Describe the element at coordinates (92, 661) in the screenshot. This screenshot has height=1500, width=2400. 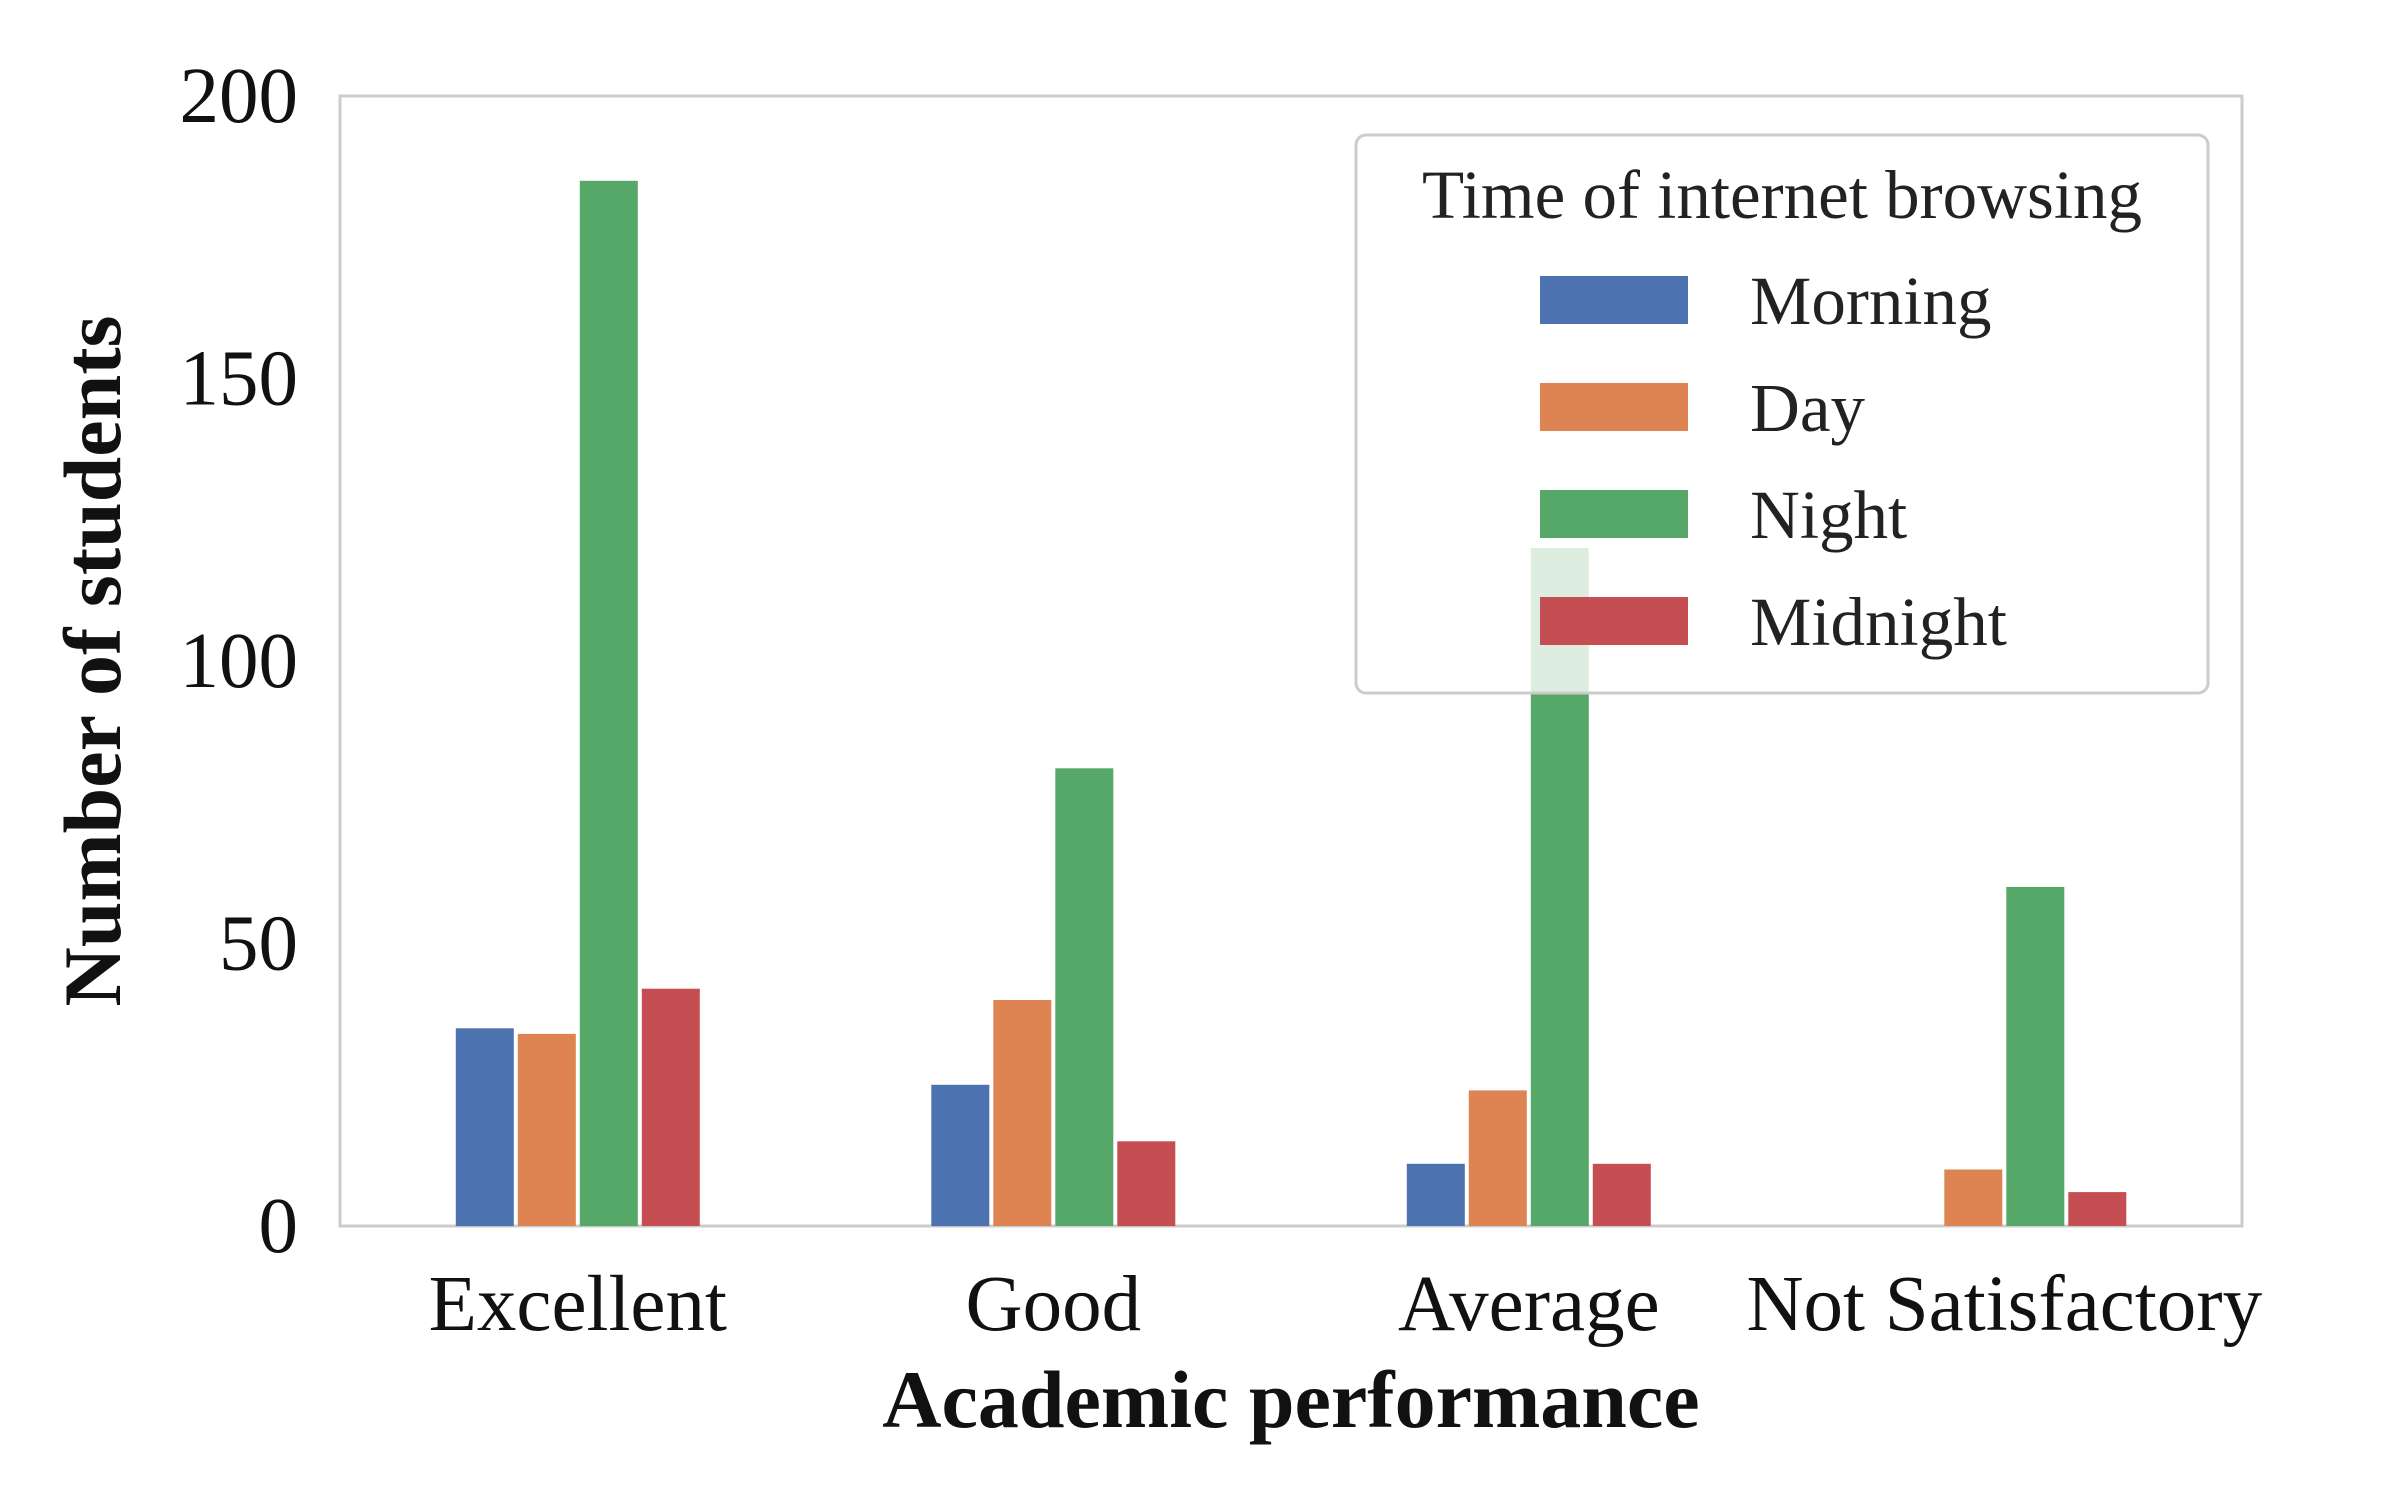
I see `y-axis-title: Number of students` at that location.